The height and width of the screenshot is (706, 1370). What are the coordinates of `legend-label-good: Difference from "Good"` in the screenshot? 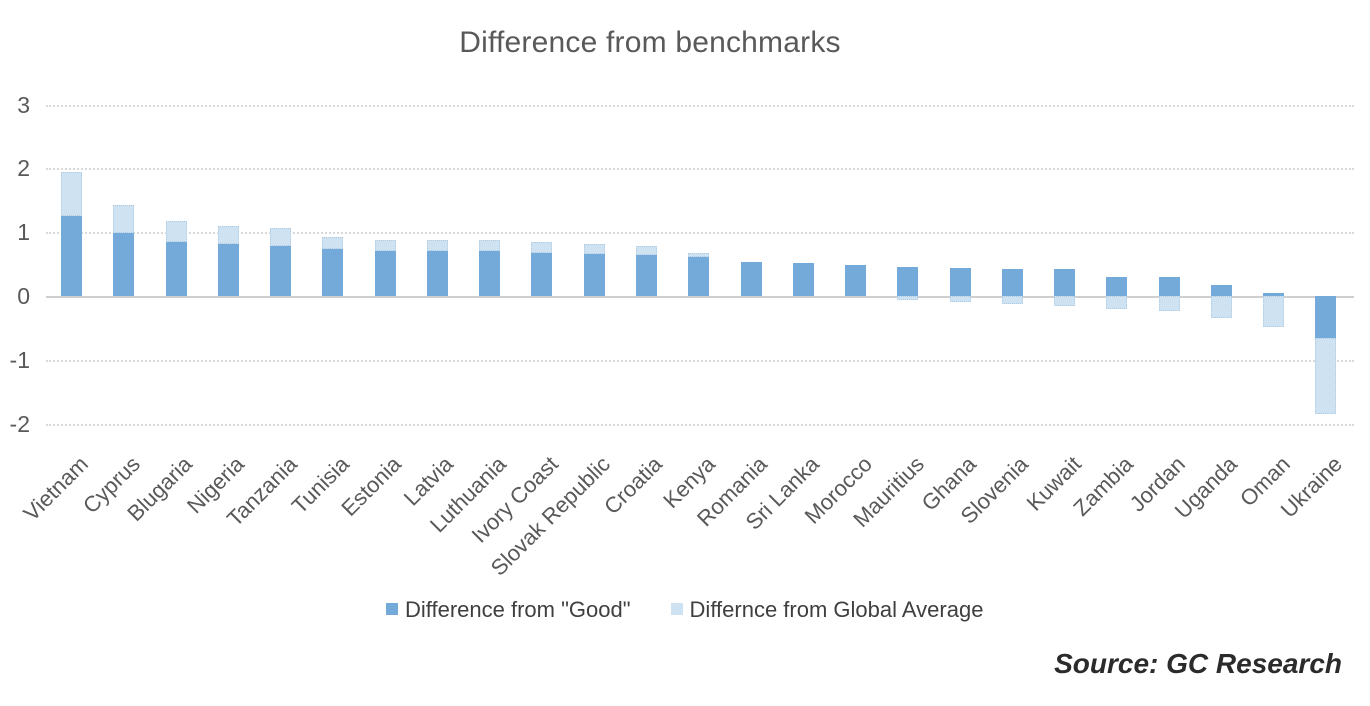 It's located at (518, 609).